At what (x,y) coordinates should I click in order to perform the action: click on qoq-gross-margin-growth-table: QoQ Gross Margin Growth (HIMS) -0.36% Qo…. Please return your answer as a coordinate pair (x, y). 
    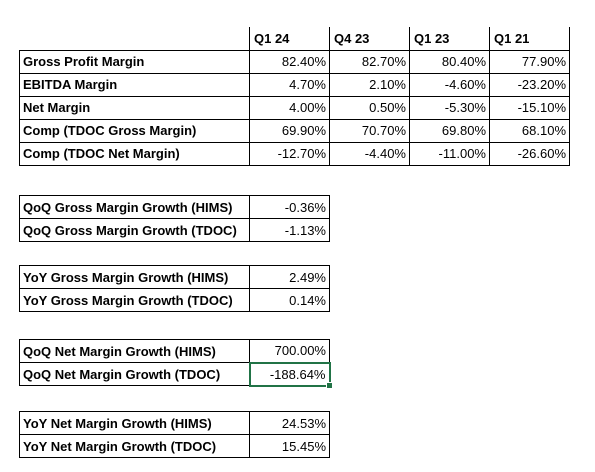
    Looking at the image, I should click on (174, 218).